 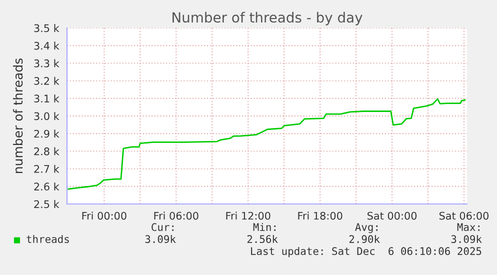 I want to click on text: Max:, so click(x=468, y=227).